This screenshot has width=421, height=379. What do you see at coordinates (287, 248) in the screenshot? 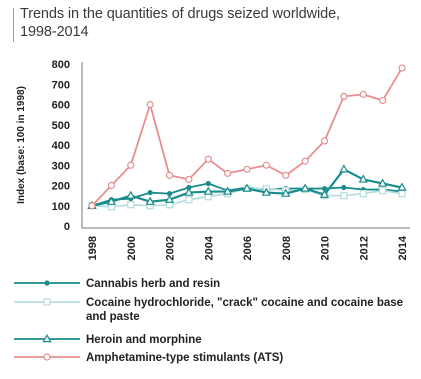
I see `x-tick-label: 2008` at bounding box center [287, 248].